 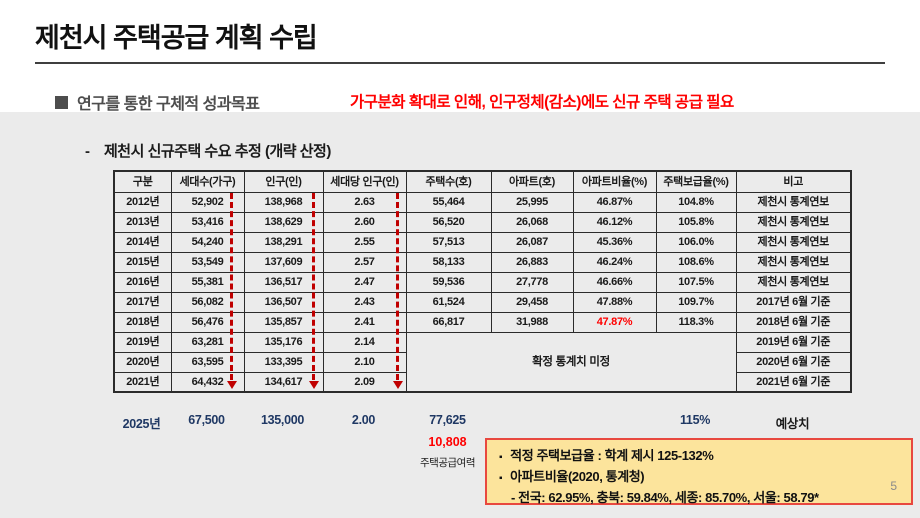 I want to click on cell-note: 2019년 6월 기준, so click(x=793, y=342).